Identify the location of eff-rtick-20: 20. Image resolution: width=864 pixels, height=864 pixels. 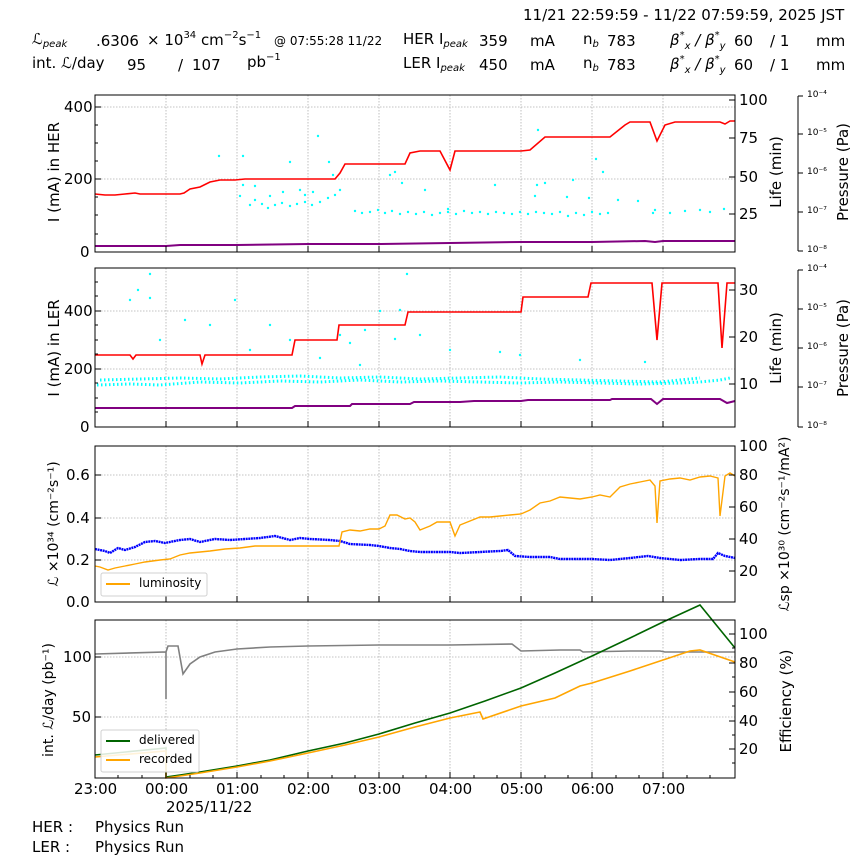
(749, 749).